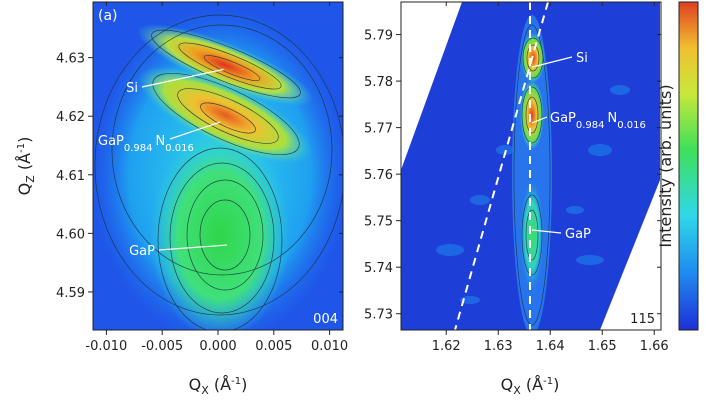  Describe the element at coordinates (532, 175) in the screenshot. I see `panel-b-contours` at that location.